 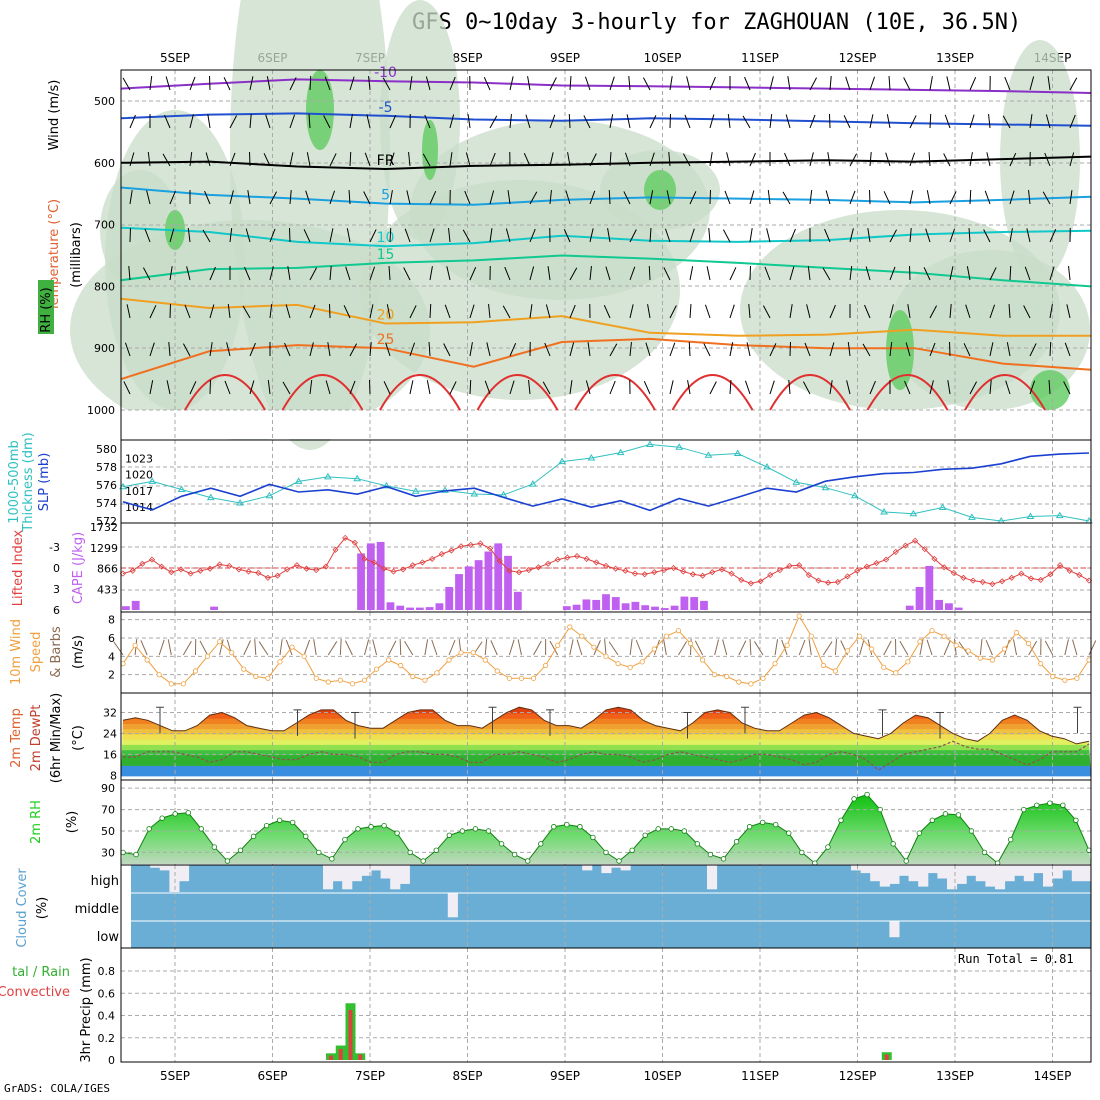 What do you see at coordinates (78, 652) in the screenshot?
I see `wind-ylabel: (m/s)` at bounding box center [78, 652].